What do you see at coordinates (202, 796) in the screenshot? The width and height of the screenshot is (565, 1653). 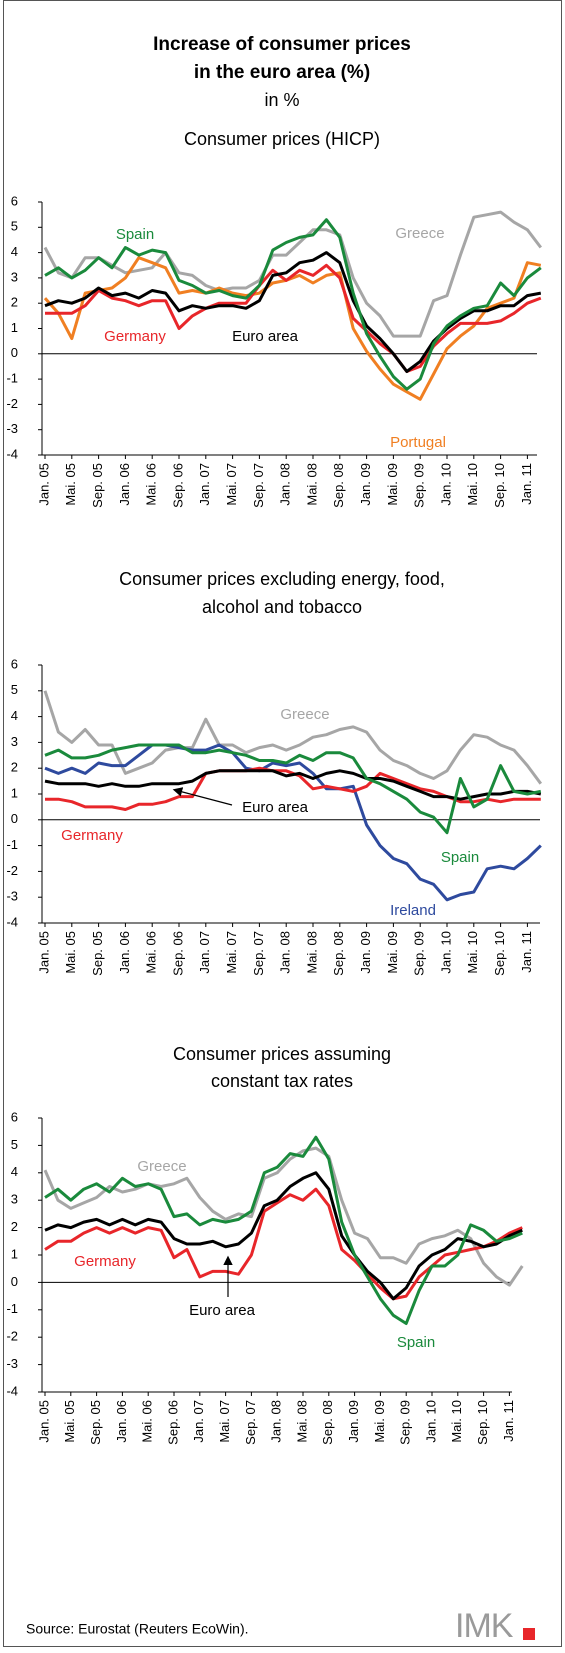 I see `label-arrow` at bounding box center [202, 796].